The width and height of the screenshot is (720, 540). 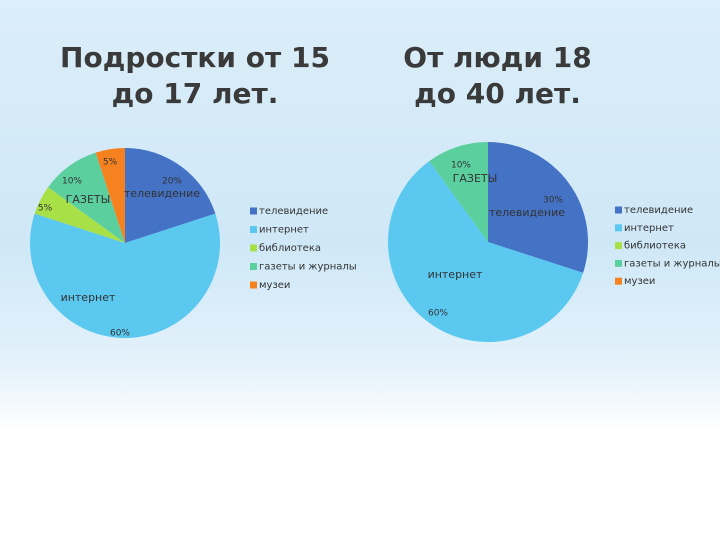 I want to click on chart-title: От люди 18 до 40 лет., so click(x=497, y=75).